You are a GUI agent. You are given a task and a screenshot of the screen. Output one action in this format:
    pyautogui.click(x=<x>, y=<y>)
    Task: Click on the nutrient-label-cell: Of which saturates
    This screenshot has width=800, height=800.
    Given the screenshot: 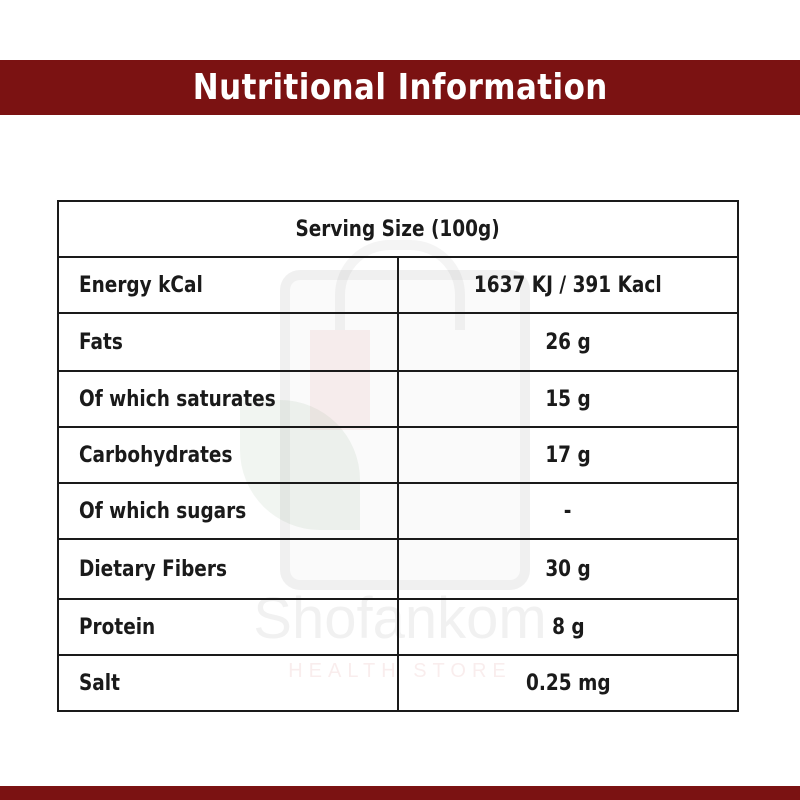 What is the action you would take?
    pyautogui.click(x=228, y=399)
    